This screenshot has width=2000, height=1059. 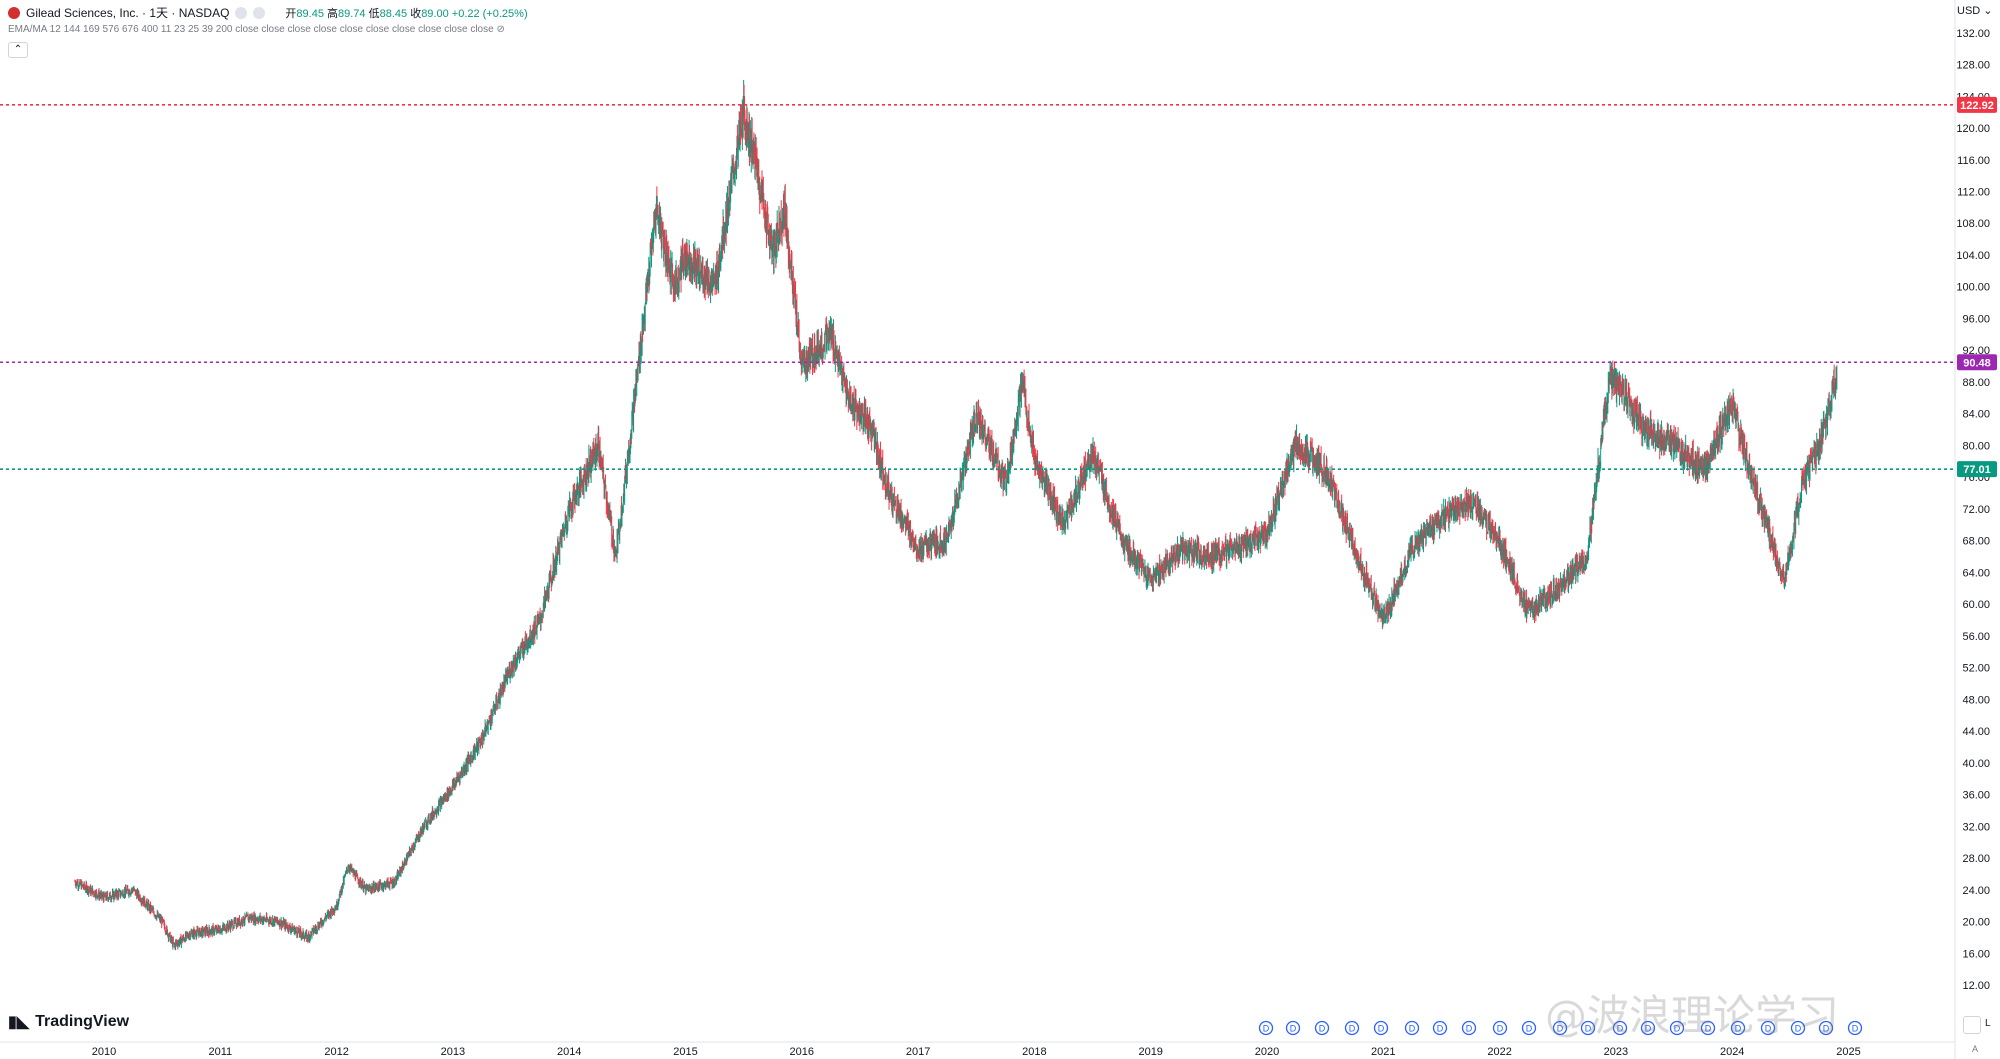 What do you see at coordinates (1976, 764) in the screenshot?
I see `y-tick-label: 40.00` at bounding box center [1976, 764].